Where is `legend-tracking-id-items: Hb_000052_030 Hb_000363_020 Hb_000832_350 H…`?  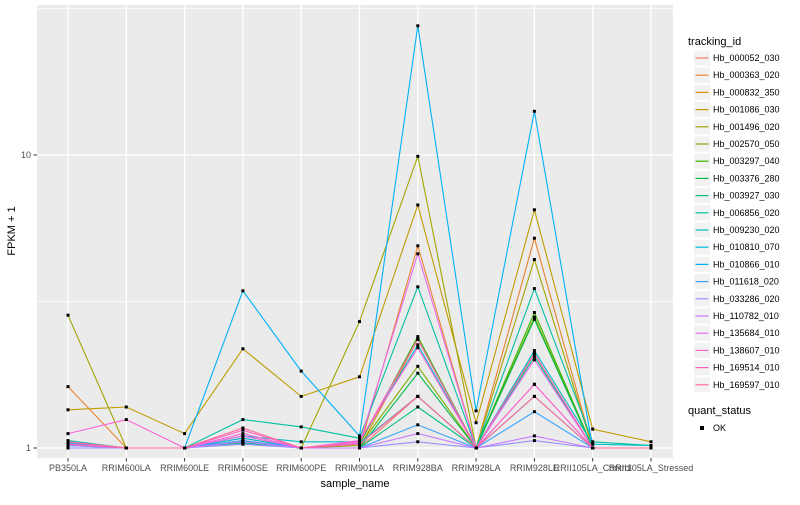
legend-tracking-id-items: Hb_000052_030 Hb_000363_020 Hb_000832_350 H… is located at coordinates (737, 221).